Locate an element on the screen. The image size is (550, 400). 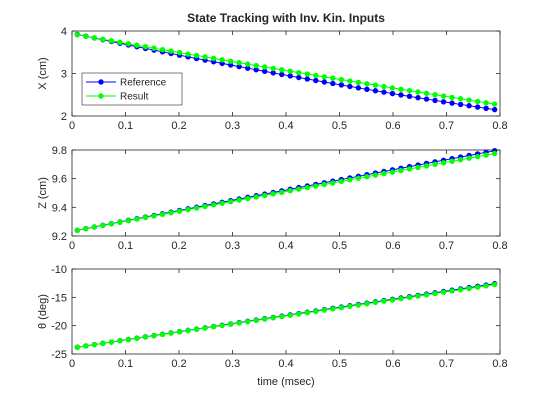
y-tick-label: 9.8 is located at coordinates (59, 151).